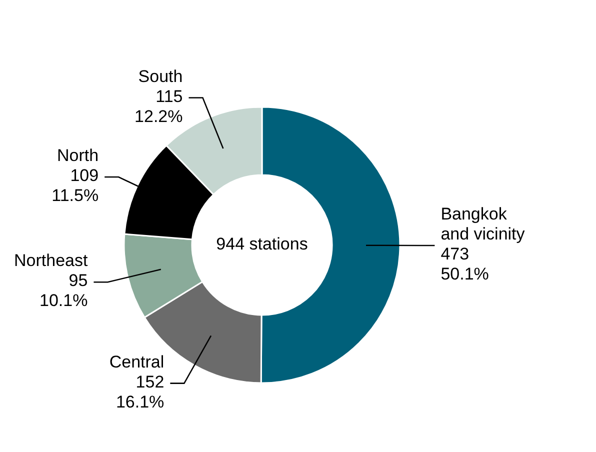  Describe the element at coordinates (158, 106) in the screenshot. I see `data-label: 115 12.2%` at that location.